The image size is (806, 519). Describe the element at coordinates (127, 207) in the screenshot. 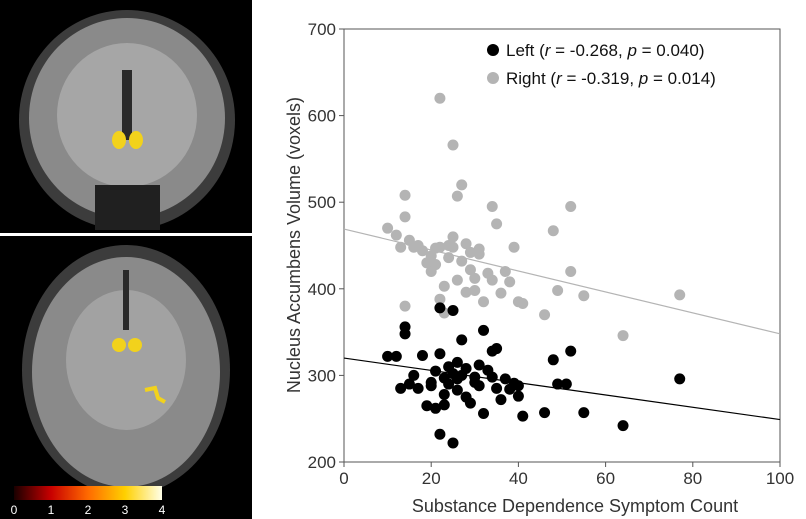

I see `coronal-base` at that location.